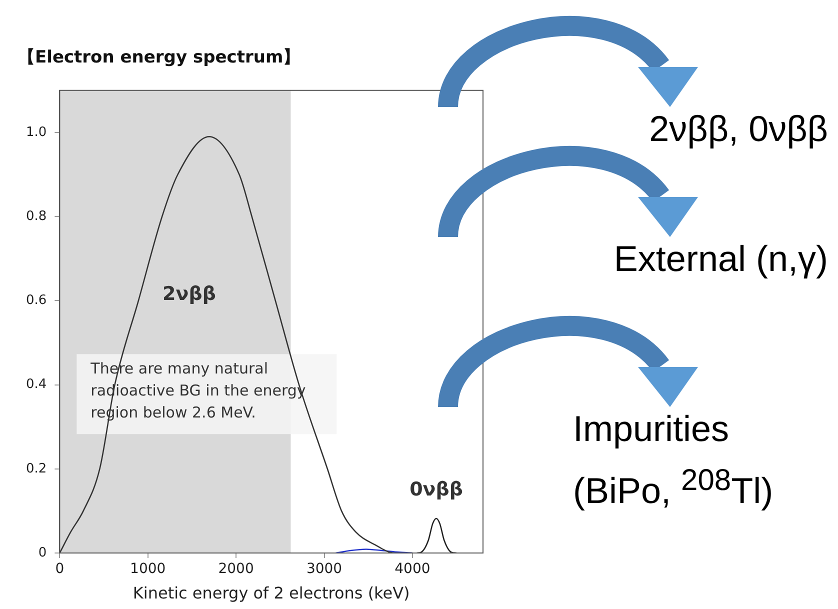 This screenshot has width=838, height=609. I want to click on y-tick-label: 0.4, so click(36, 384).